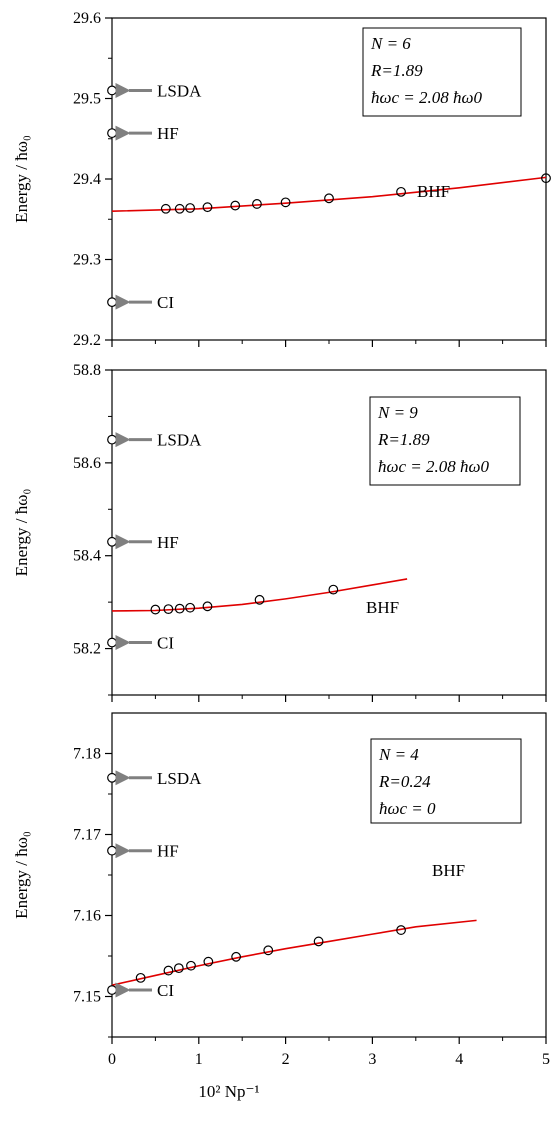  I want to click on info-line: R=0.24, so click(404, 781).